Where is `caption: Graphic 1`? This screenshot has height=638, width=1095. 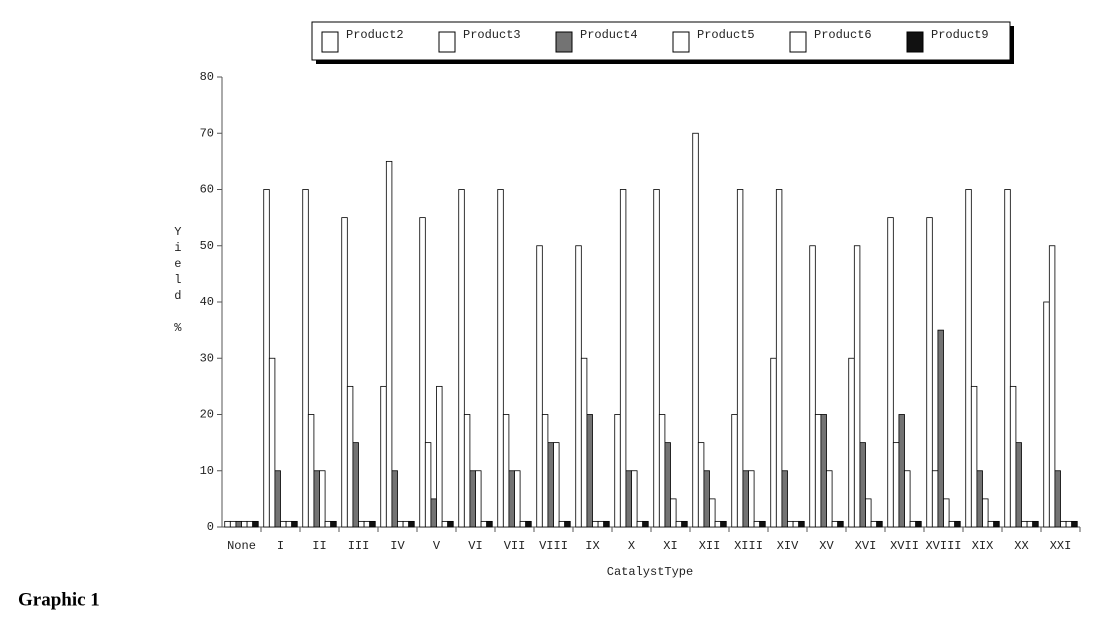 caption: Graphic 1 is located at coordinates (59, 599).